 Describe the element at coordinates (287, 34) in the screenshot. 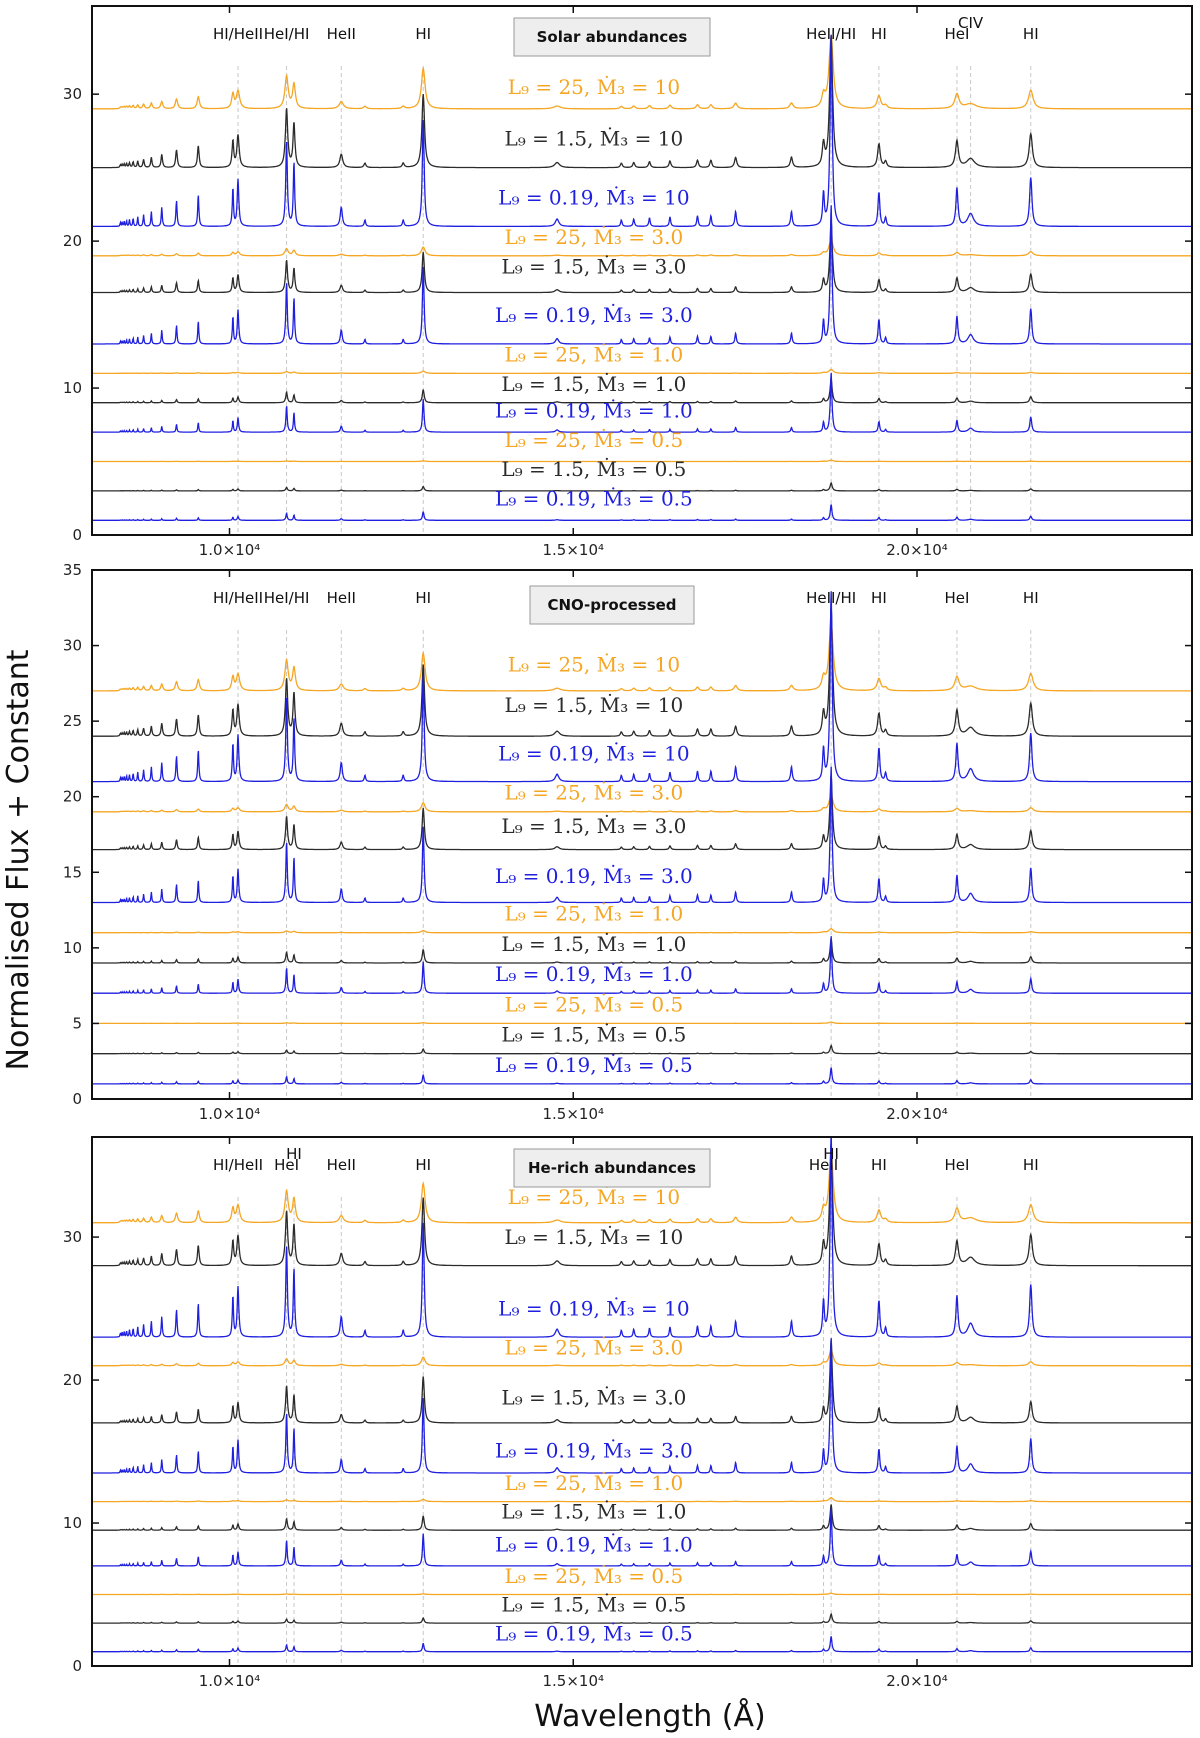

I see `line-marker-label-2: HeI/HI` at that location.